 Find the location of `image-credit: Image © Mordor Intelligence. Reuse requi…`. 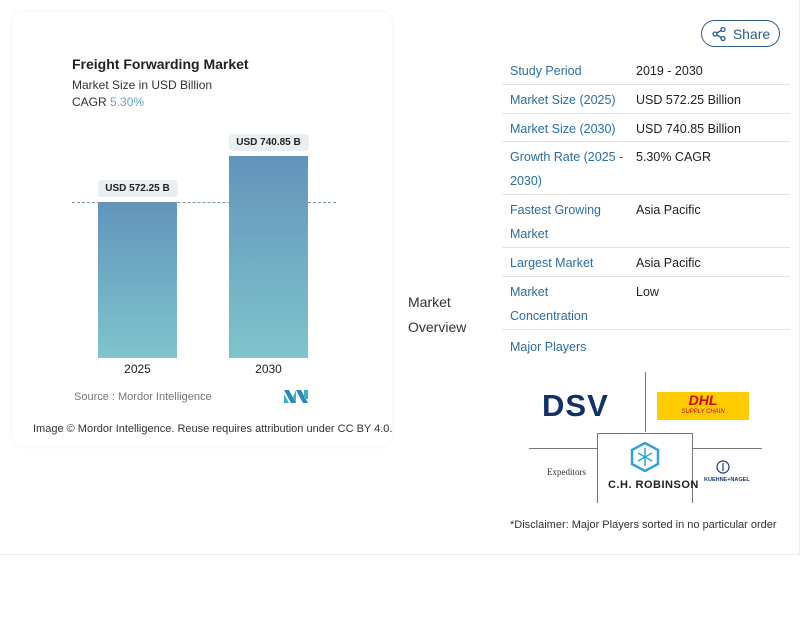

image-credit: Image © Mordor Intelligence. Reuse requi… is located at coordinates (213, 429).